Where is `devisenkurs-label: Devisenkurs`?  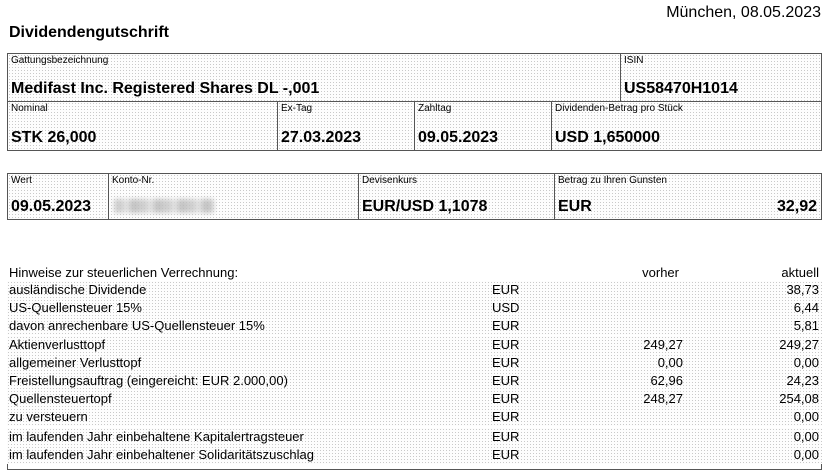
devisenkurs-label: Devisenkurs is located at coordinates (390, 180).